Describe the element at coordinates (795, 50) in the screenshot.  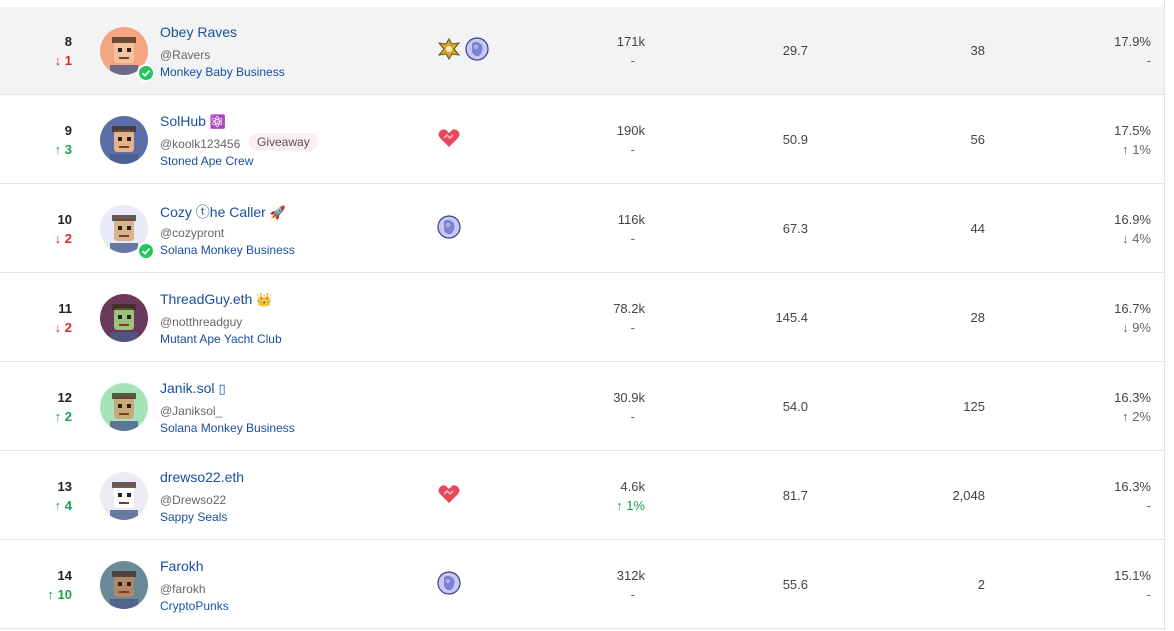
I see `metric-value: 29.7` at that location.